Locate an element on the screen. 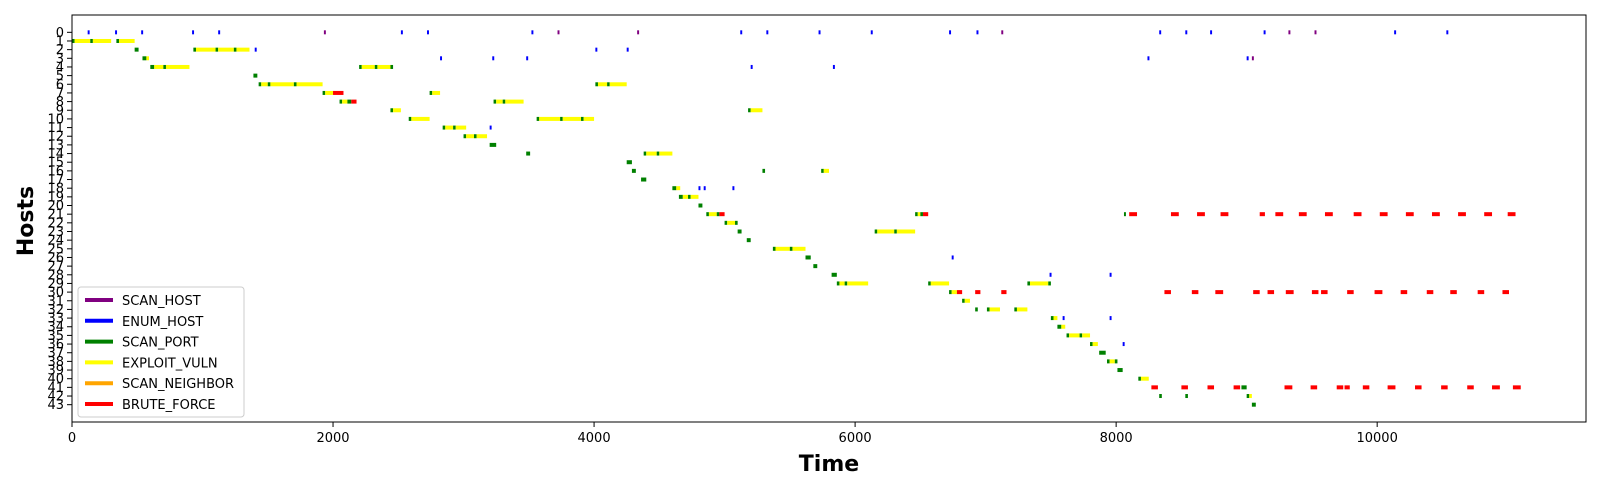 This screenshot has height=500, width=1600. y-tick-label: 35 is located at coordinates (55, 336).